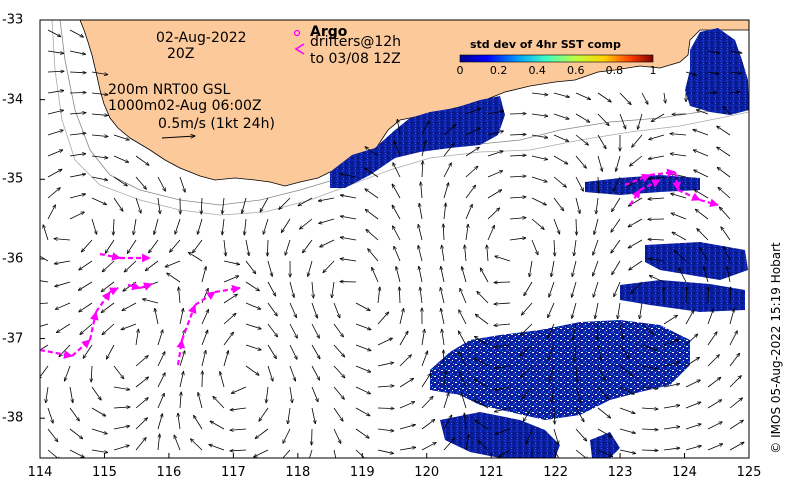 This screenshot has height=492, width=791. I want to click on x-tick-label: 119, so click(362, 472).